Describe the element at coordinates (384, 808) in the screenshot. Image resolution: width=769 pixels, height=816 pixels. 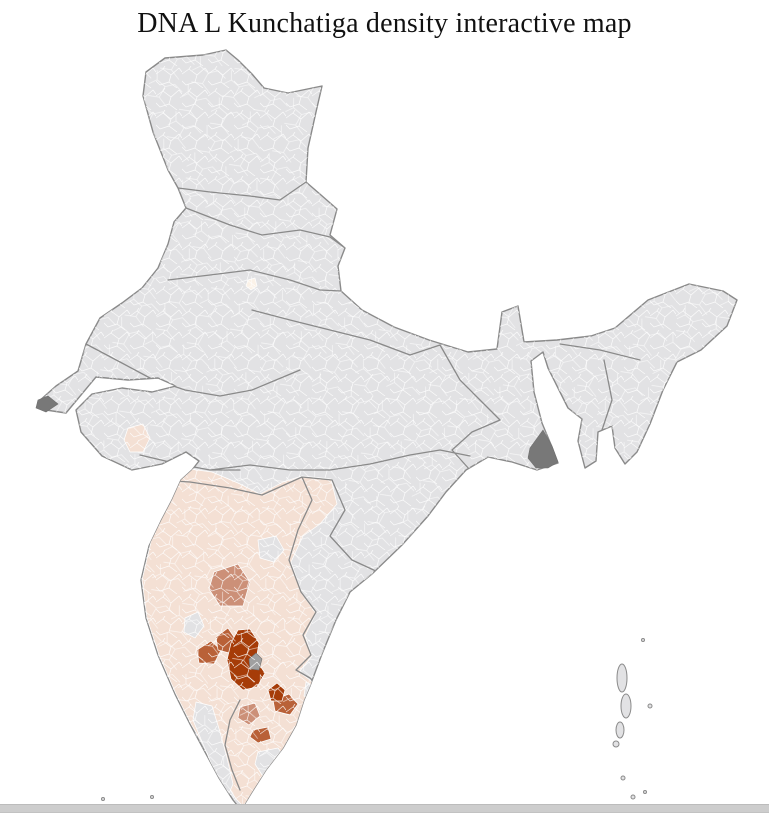
I see `horizontal-scrollbar` at that location.